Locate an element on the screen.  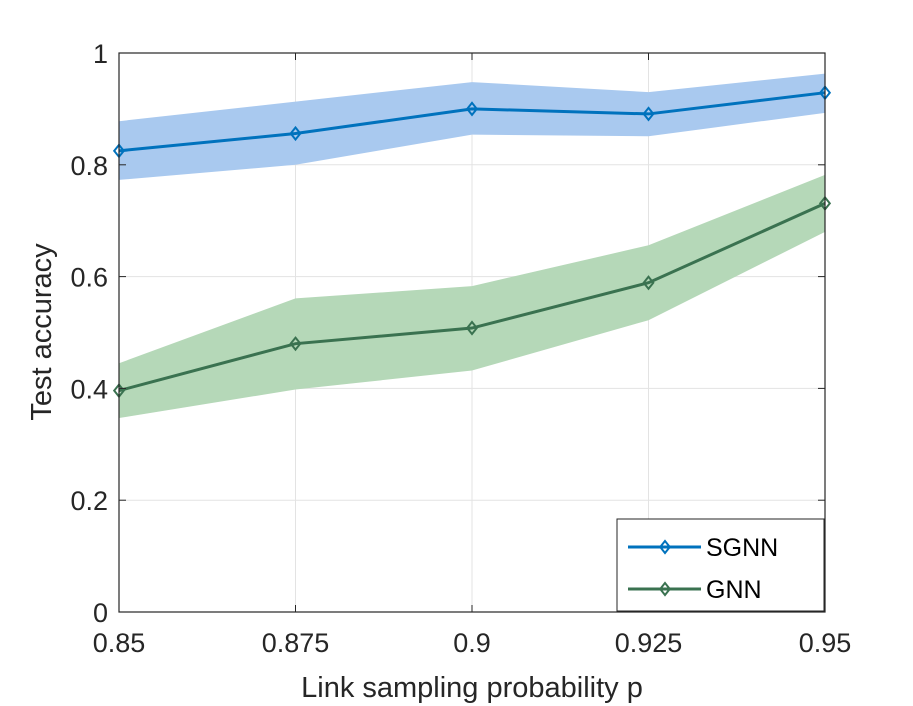
y-tick-label: 0.6 is located at coordinates (89, 278).